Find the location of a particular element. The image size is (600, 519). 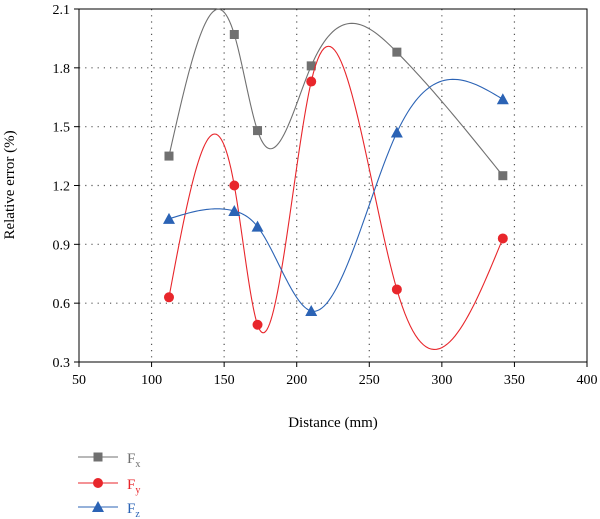

legend-item: Fx is located at coordinates (109, 460).